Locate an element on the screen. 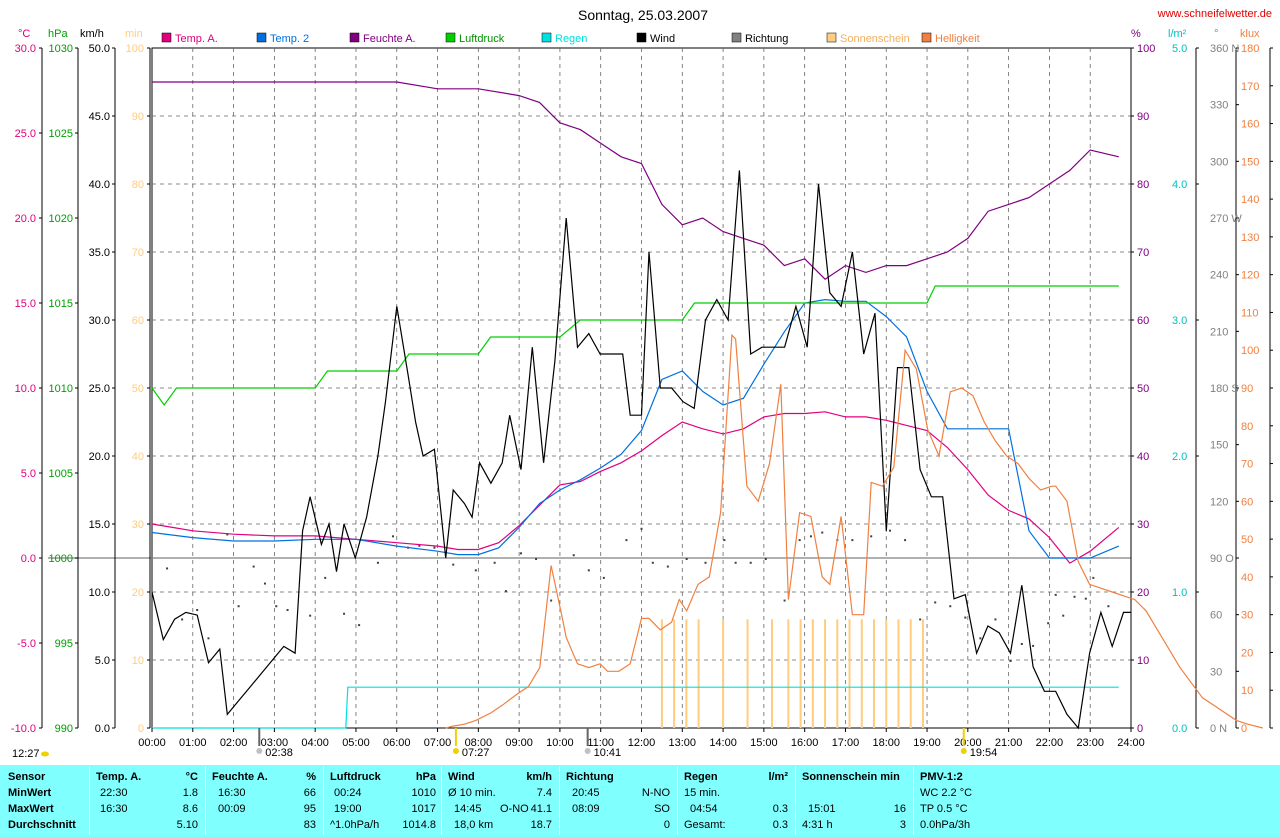  humidity-axis-tick-label: 70 is located at coordinates (1143, 253).